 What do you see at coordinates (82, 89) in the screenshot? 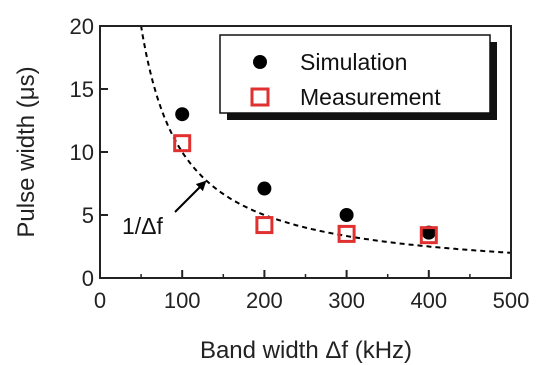
I see `y-tick-label: 15` at bounding box center [82, 89].